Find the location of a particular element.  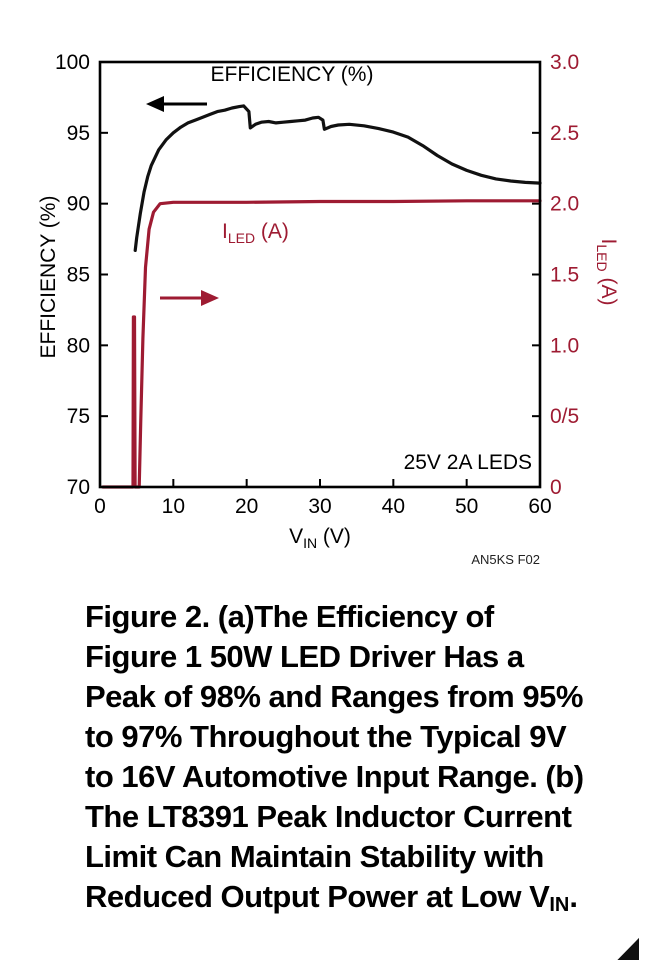

efficiency-arrow-left-icon is located at coordinates (155, 104).